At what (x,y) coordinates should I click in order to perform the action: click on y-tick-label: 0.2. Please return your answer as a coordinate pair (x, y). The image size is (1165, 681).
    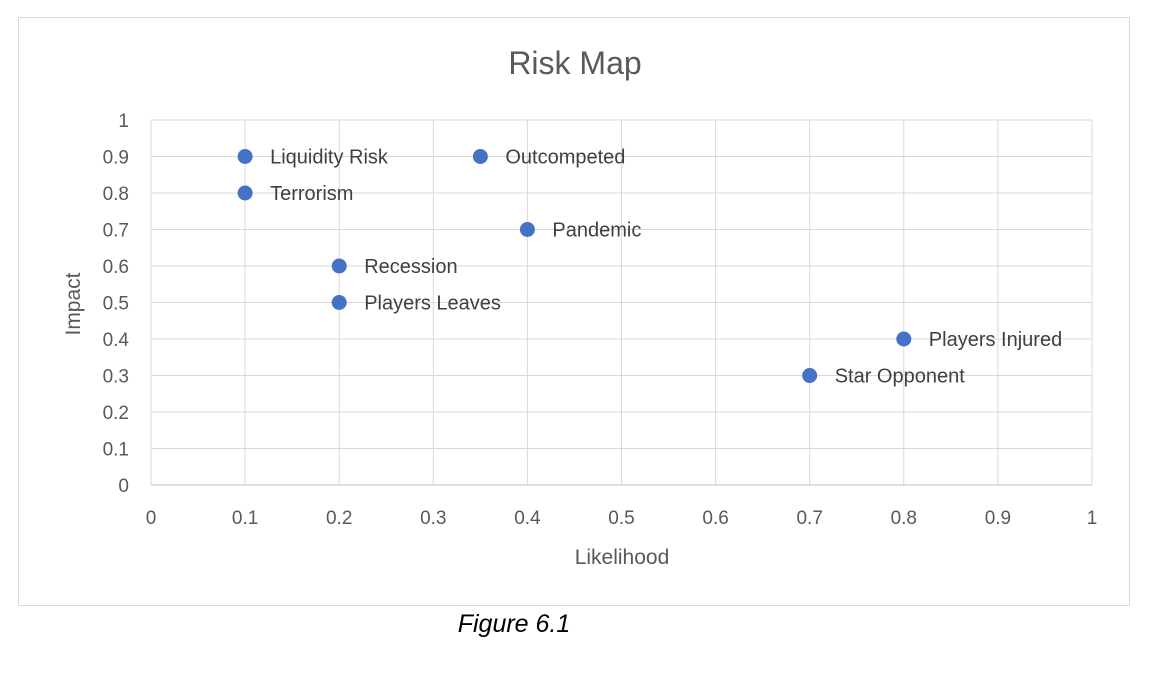
    Looking at the image, I should click on (116, 413).